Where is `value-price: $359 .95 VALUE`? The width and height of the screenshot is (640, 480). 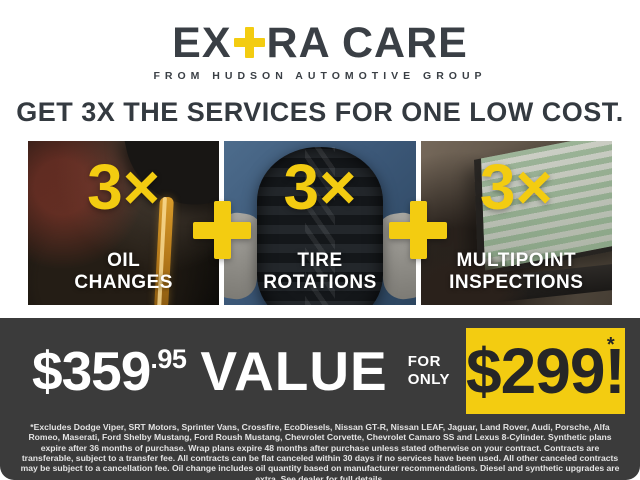
value-price: $359 .95 VALUE is located at coordinates (210, 370).